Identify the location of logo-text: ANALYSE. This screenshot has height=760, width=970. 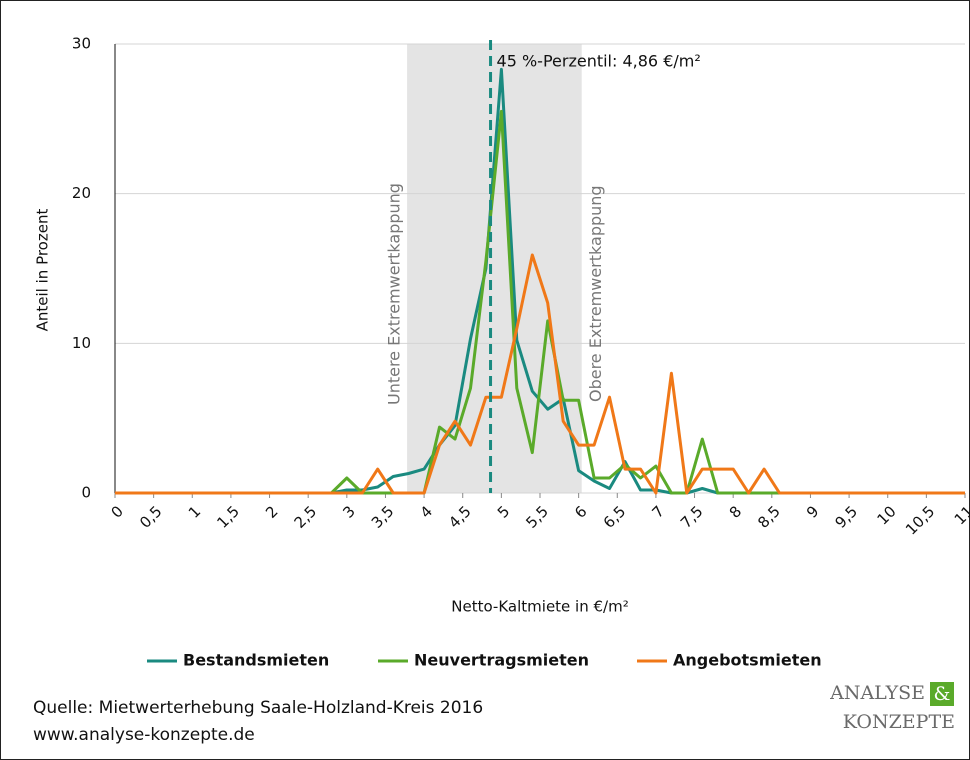
(877, 693).